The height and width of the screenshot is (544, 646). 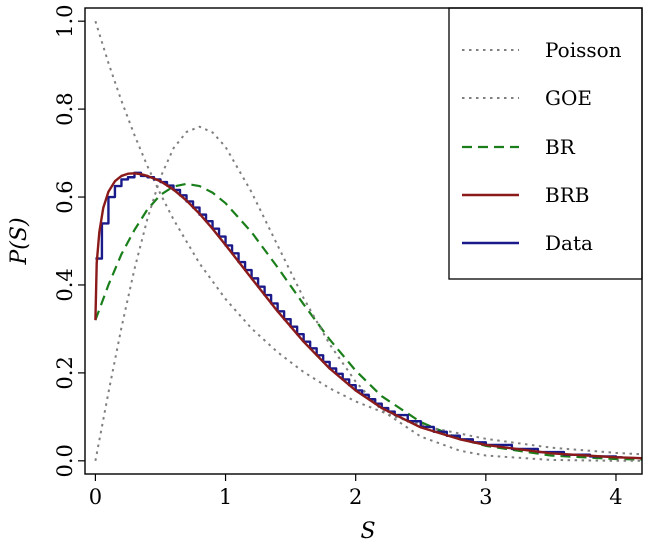 What do you see at coordinates (65, 460) in the screenshot?
I see `y-tick-label: 0.0` at bounding box center [65, 460].